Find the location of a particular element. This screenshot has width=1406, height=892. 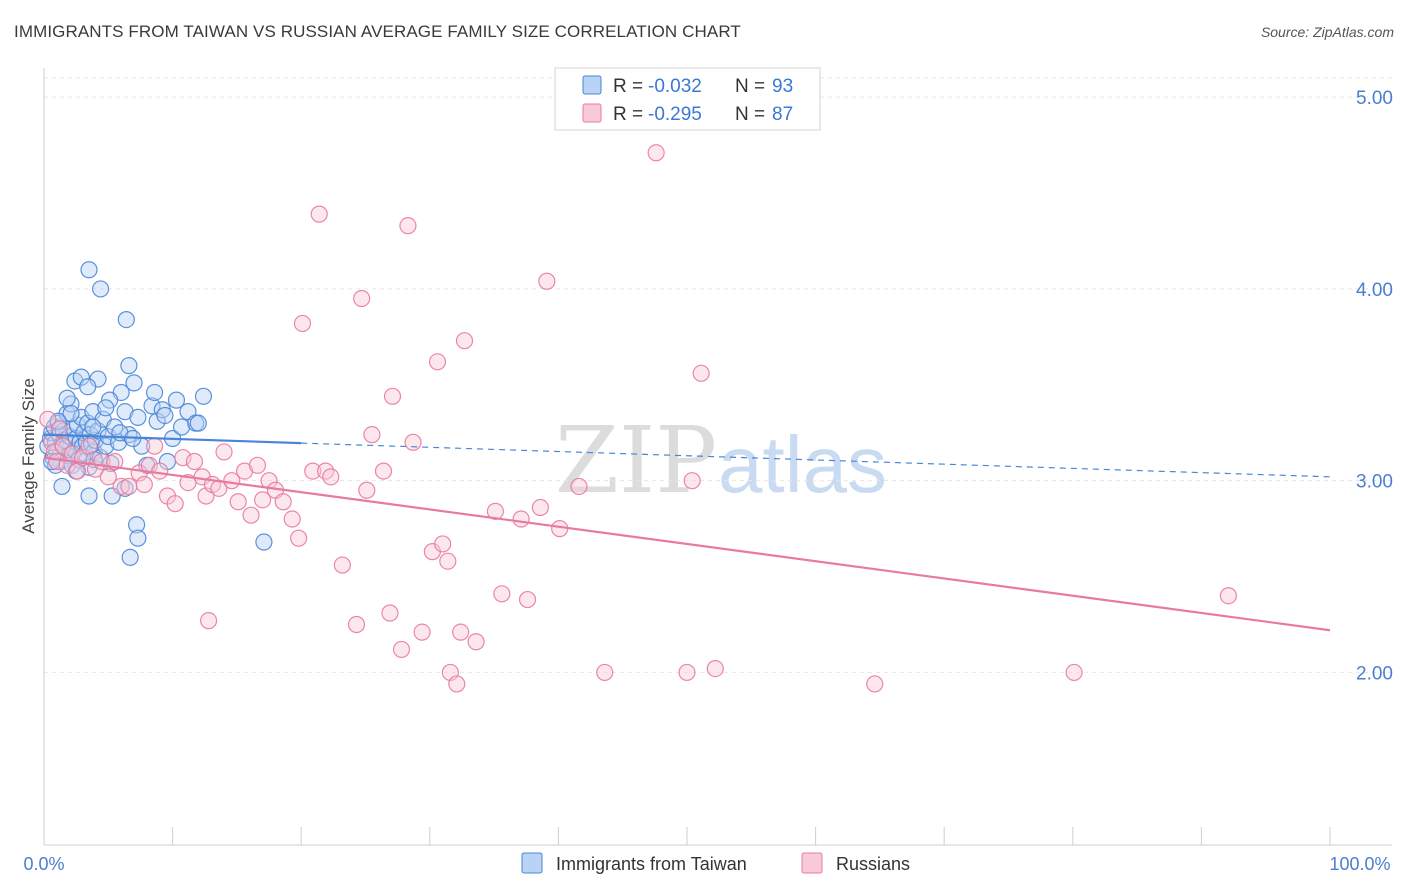

bottom-legend-swatch-russians is located at coordinates (812, 863).